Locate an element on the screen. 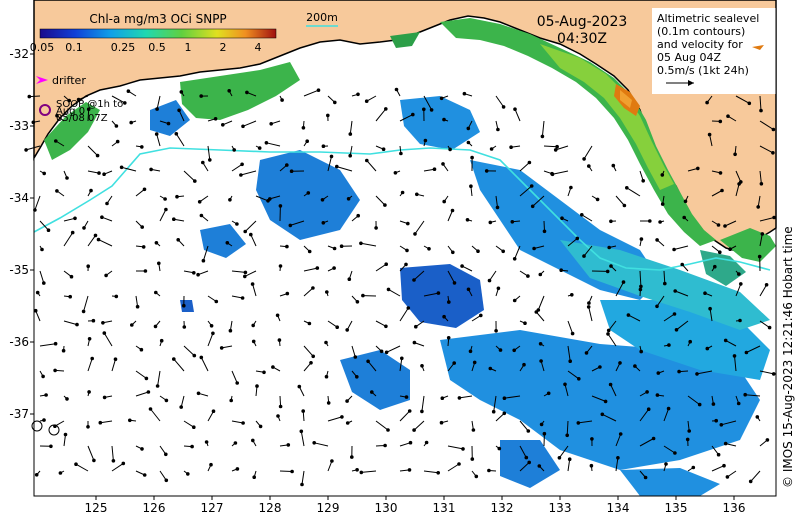 This screenshot has height=520, width=800. lon-label: 136 is located at coordinates (734, 508).